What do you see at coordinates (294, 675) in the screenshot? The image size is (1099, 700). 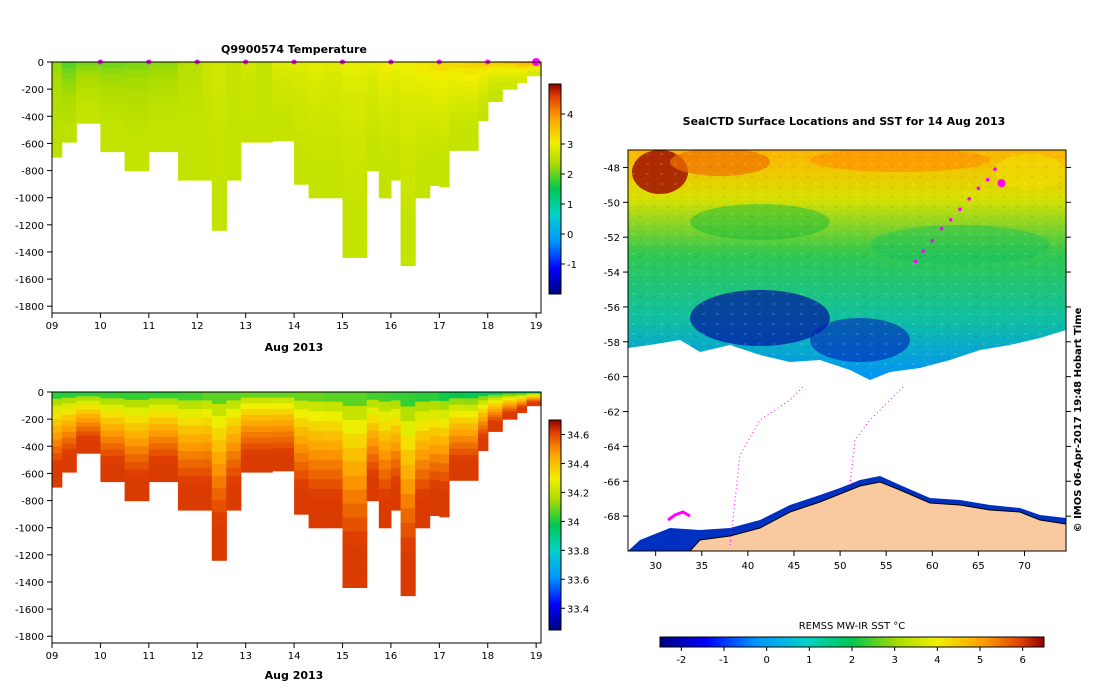 I see `salinity-x-axis-label: Aug 2013` at bounding box center [294, 675].